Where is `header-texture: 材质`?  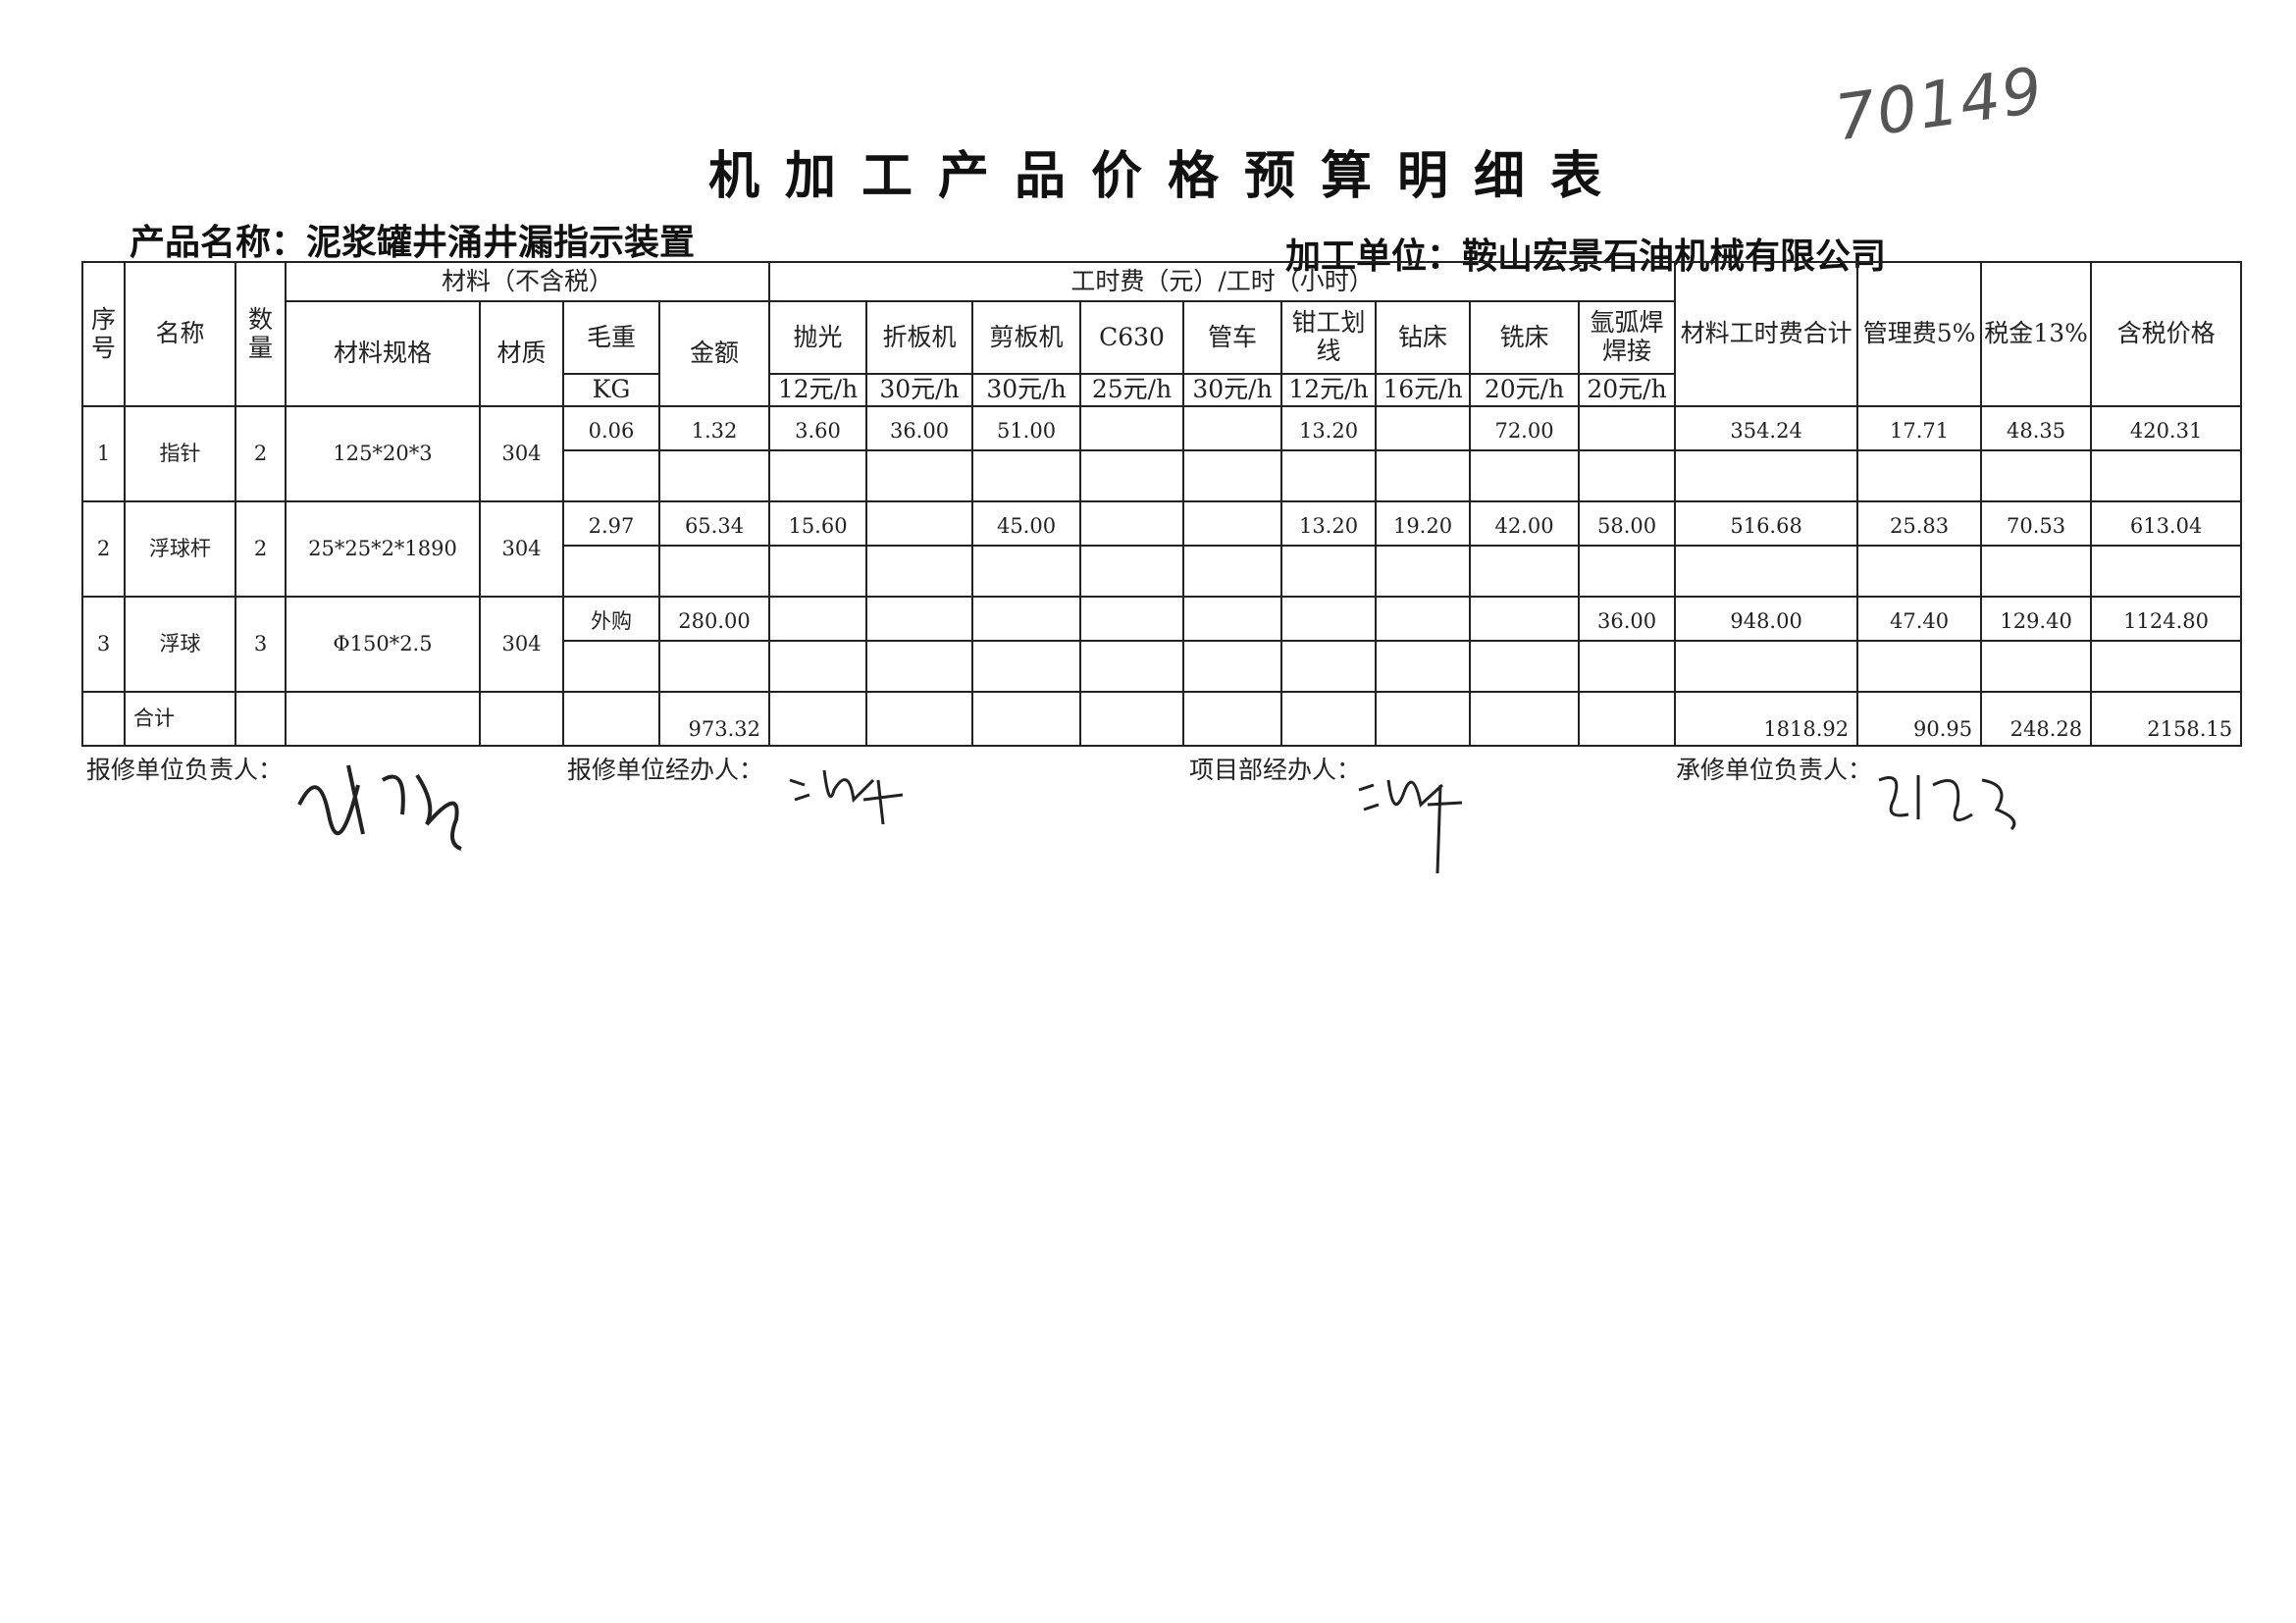
header-texture: 材质 is located at coordinates (521, 353).